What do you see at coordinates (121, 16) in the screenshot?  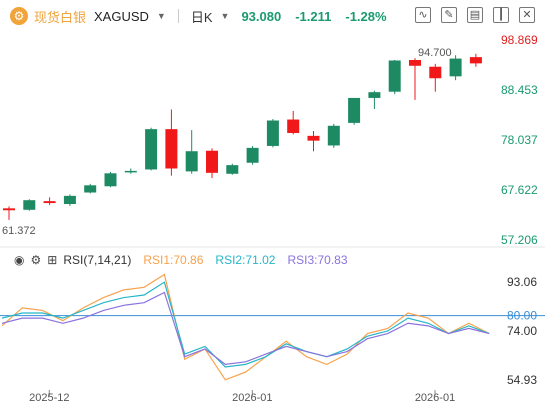 I see `symbol-code: XAGUSD` at bounding box center [121, 16].